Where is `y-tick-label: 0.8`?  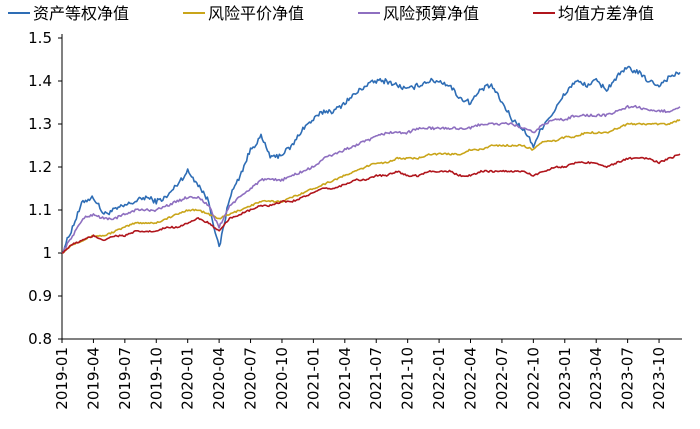
y-tick-label: 0.8 is located at coordinates (40, 339).